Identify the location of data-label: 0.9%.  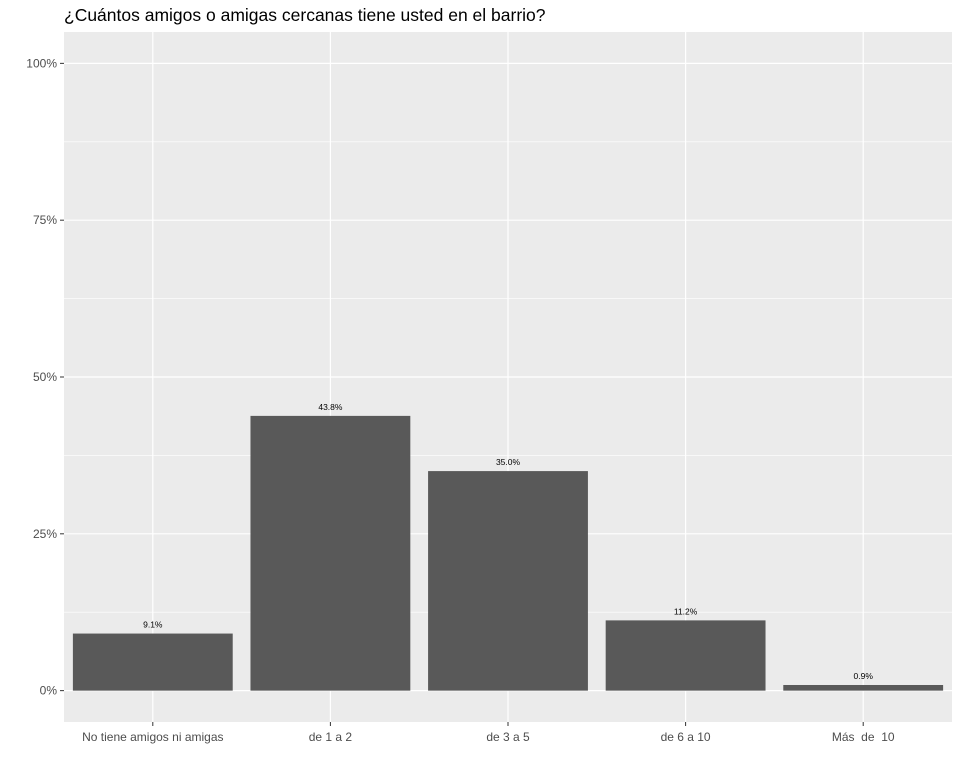
(864, 676).